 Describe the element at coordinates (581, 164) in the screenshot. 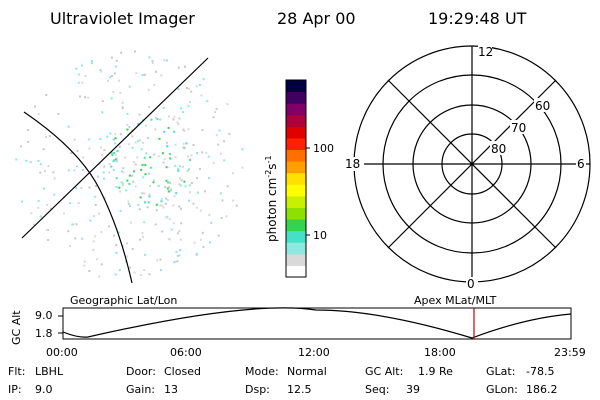

I see `hour-label-6: 6` at that location.